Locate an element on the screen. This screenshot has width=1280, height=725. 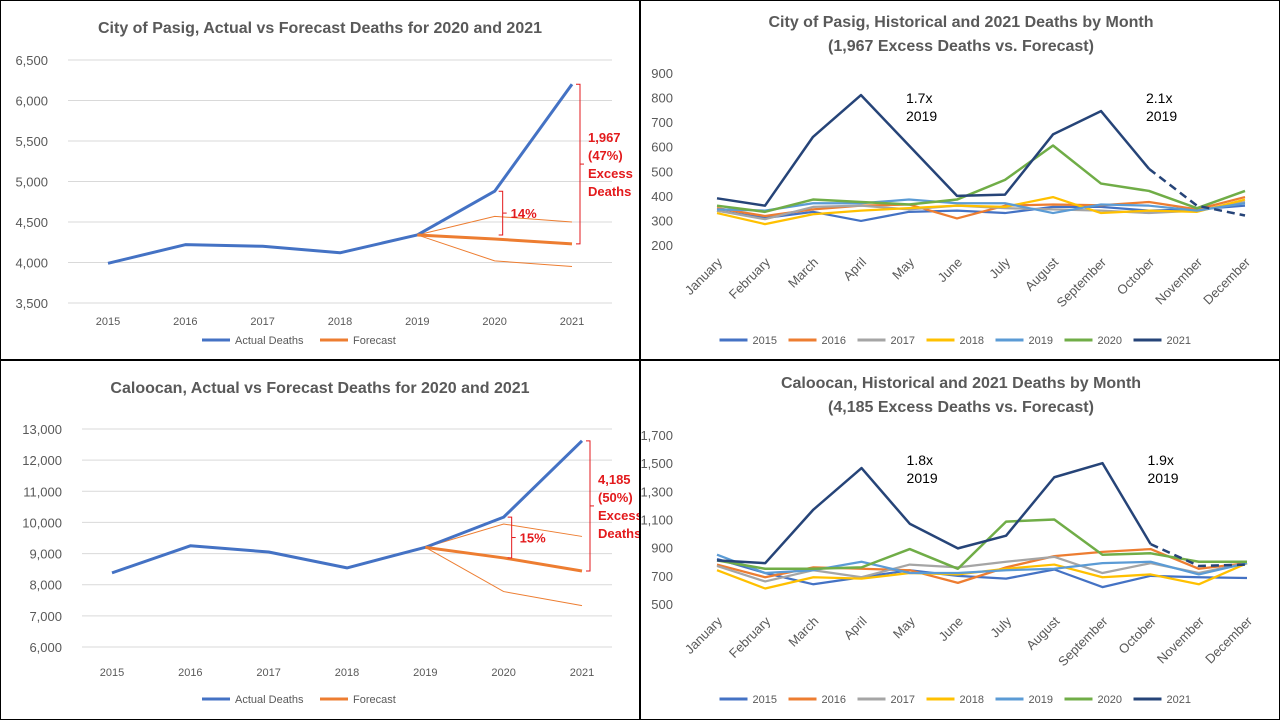
y-tick-label: 1,100 is located at coordinates (657, 520).